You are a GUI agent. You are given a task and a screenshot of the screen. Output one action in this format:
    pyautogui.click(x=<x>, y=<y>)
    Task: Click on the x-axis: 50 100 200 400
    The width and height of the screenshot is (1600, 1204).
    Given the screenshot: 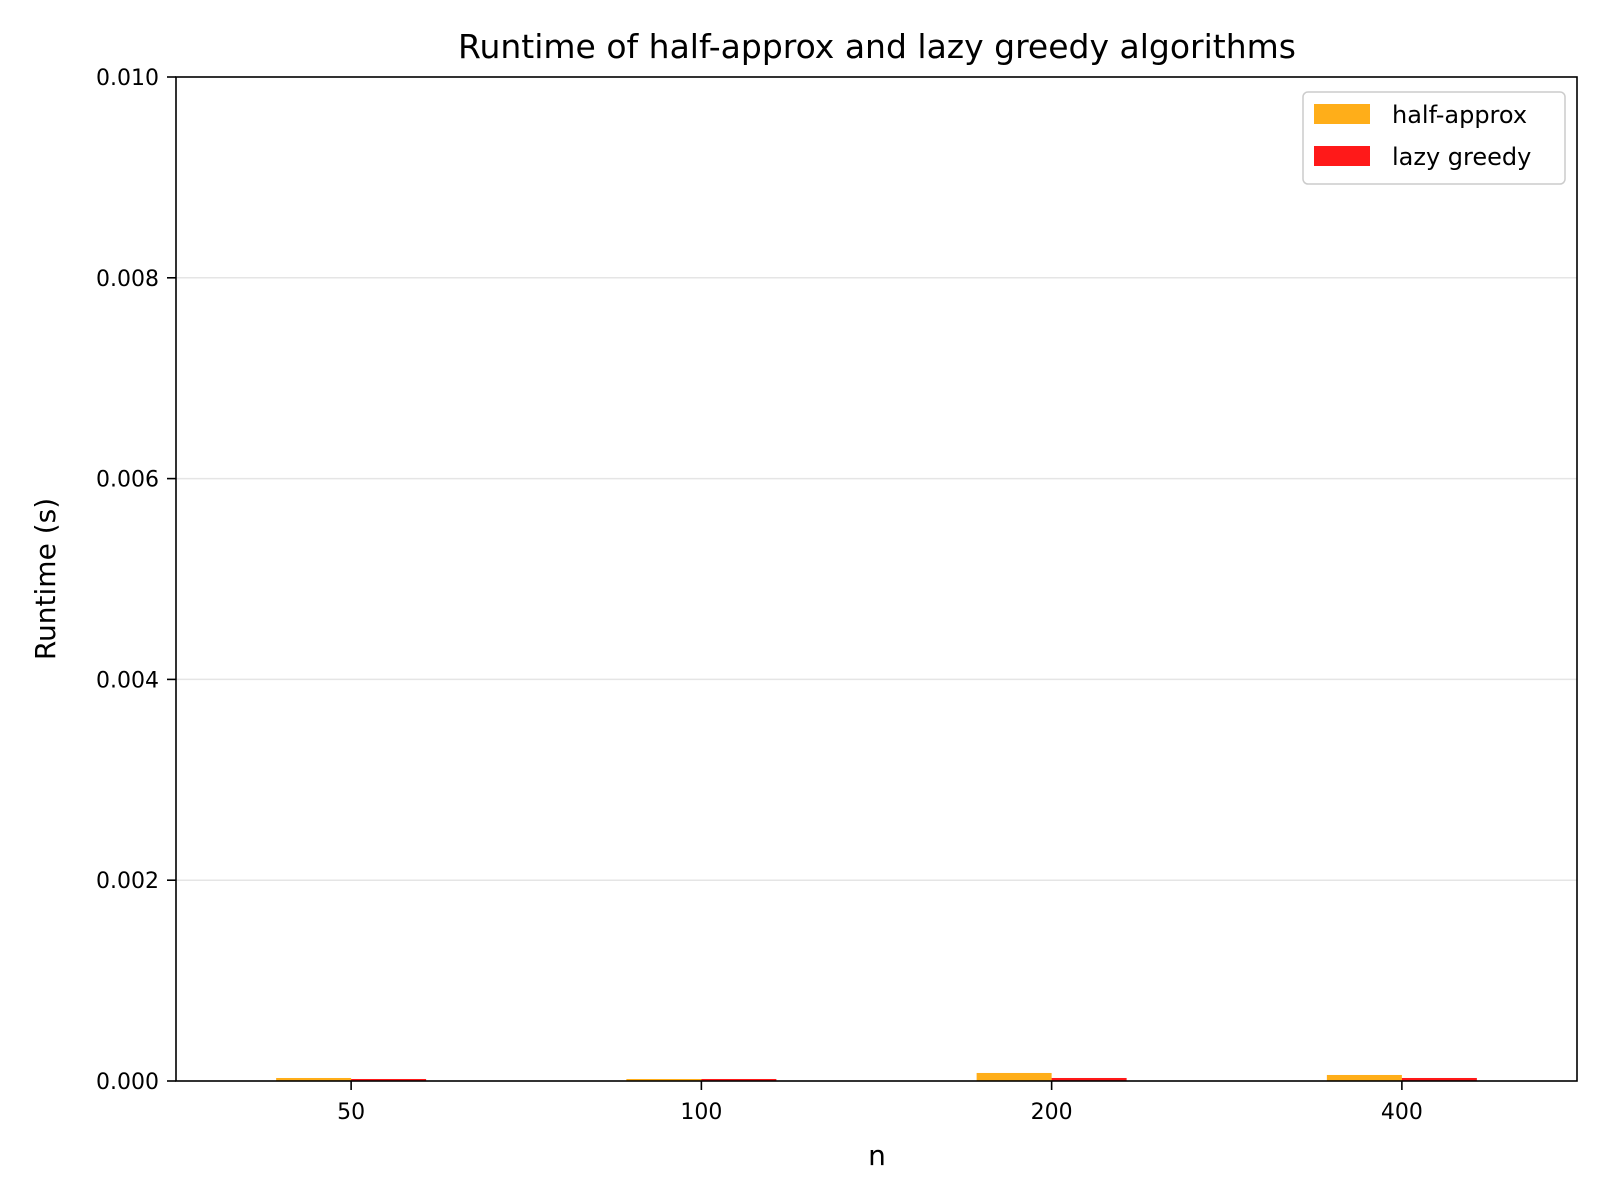 What is the action you would take?
    pyautogui.click(x=880, y=1103)
    